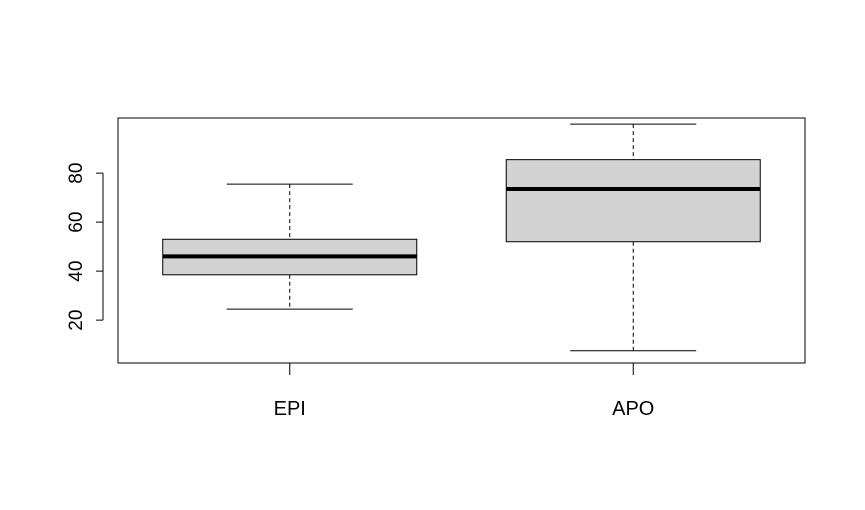 The height and width of the screenshot is (510, 865). I want to click on interquartile-box, so click(633, 201).